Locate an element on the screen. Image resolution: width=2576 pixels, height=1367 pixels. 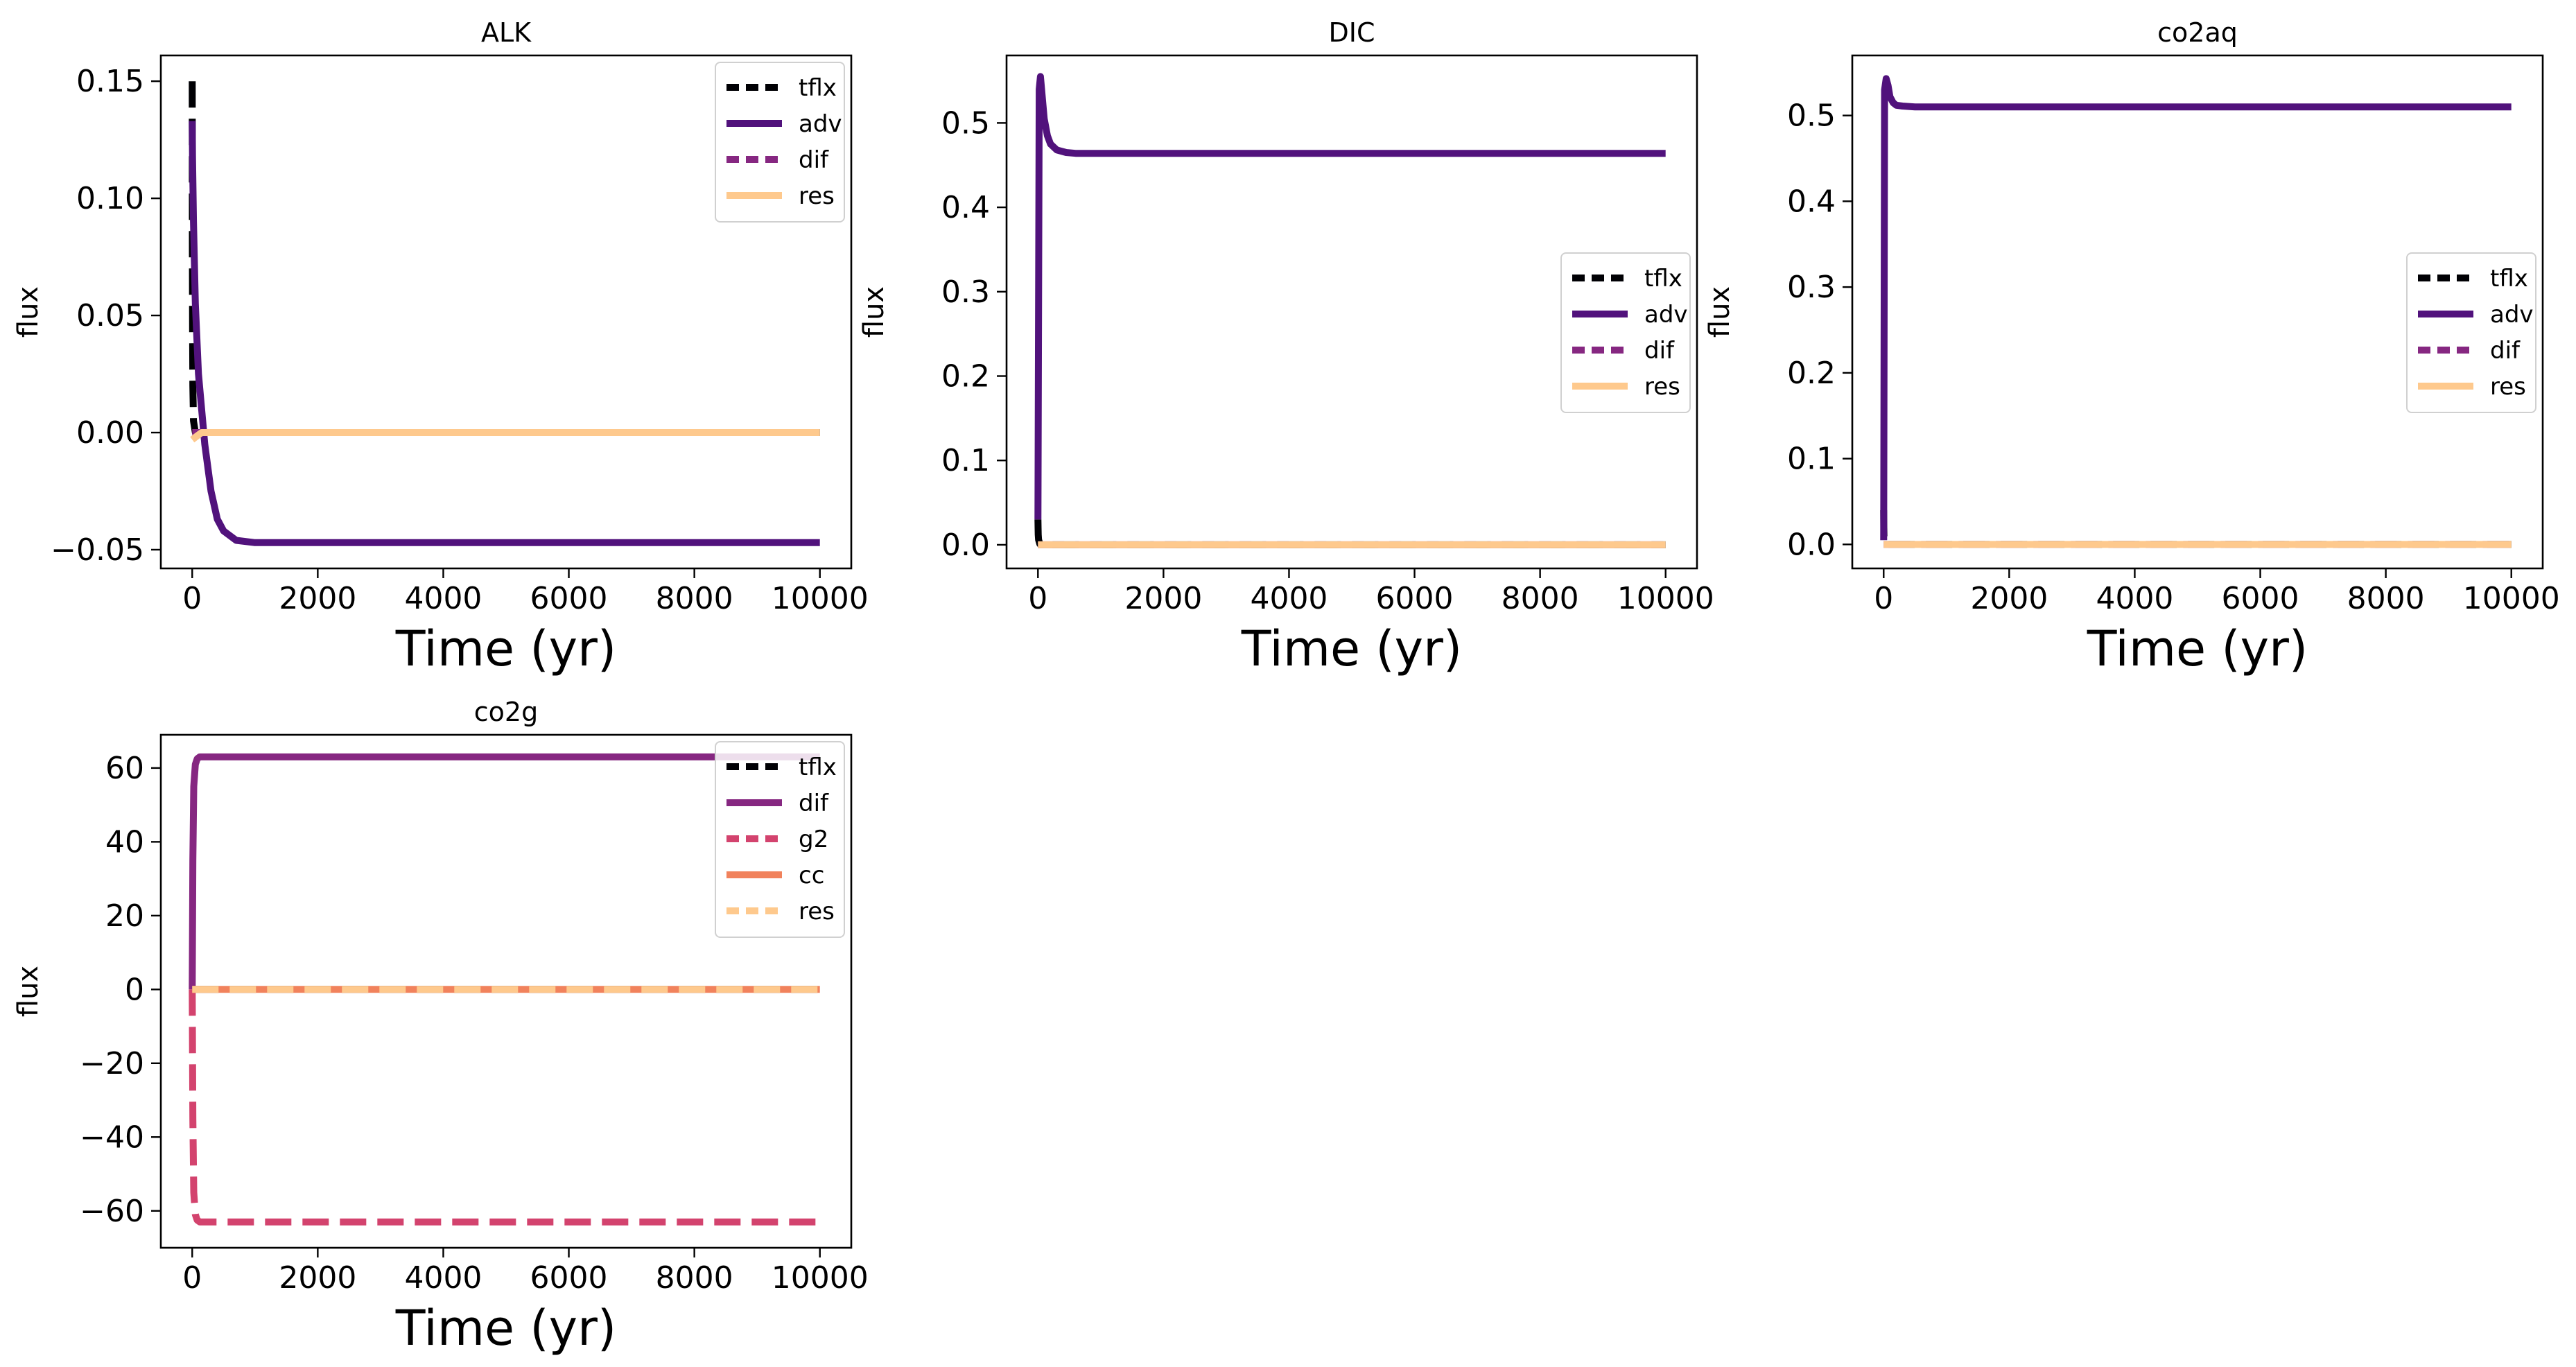
series-line-res is located at coordinates (505, 436).